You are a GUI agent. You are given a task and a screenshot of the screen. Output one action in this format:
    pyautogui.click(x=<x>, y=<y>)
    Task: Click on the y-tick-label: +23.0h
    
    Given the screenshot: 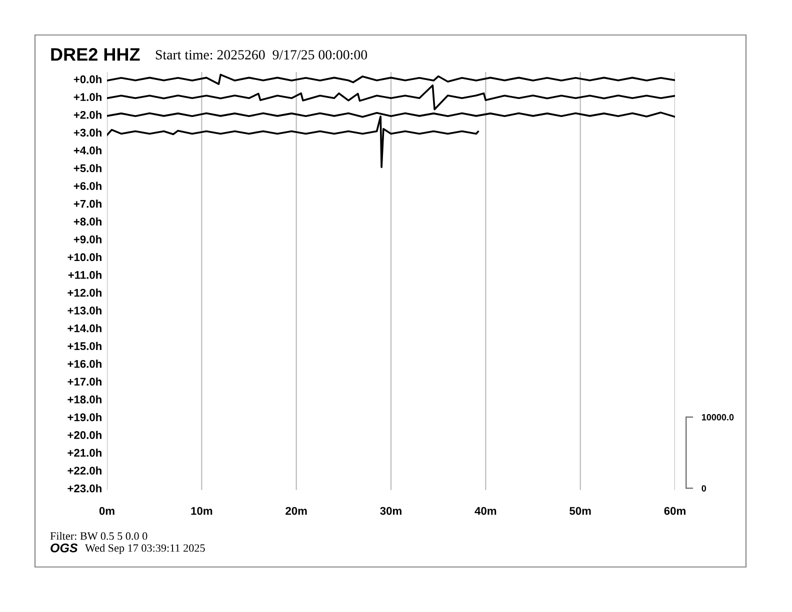 What is the action you would take?
    pyautogui.click(x=85, y=488)
    